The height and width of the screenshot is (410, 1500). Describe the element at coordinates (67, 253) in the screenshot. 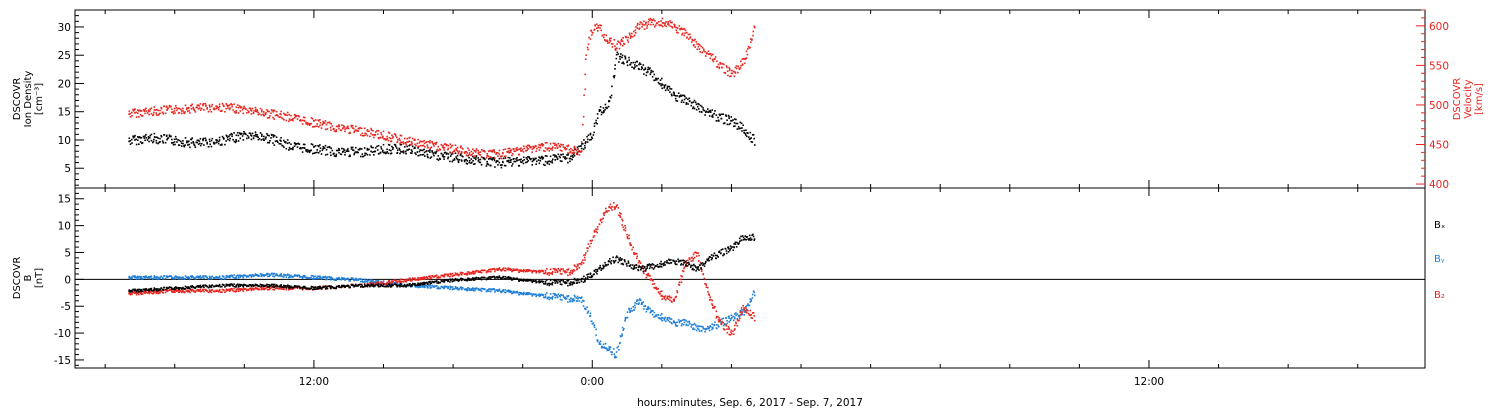

I see `b-tick-label: 5` at that location.